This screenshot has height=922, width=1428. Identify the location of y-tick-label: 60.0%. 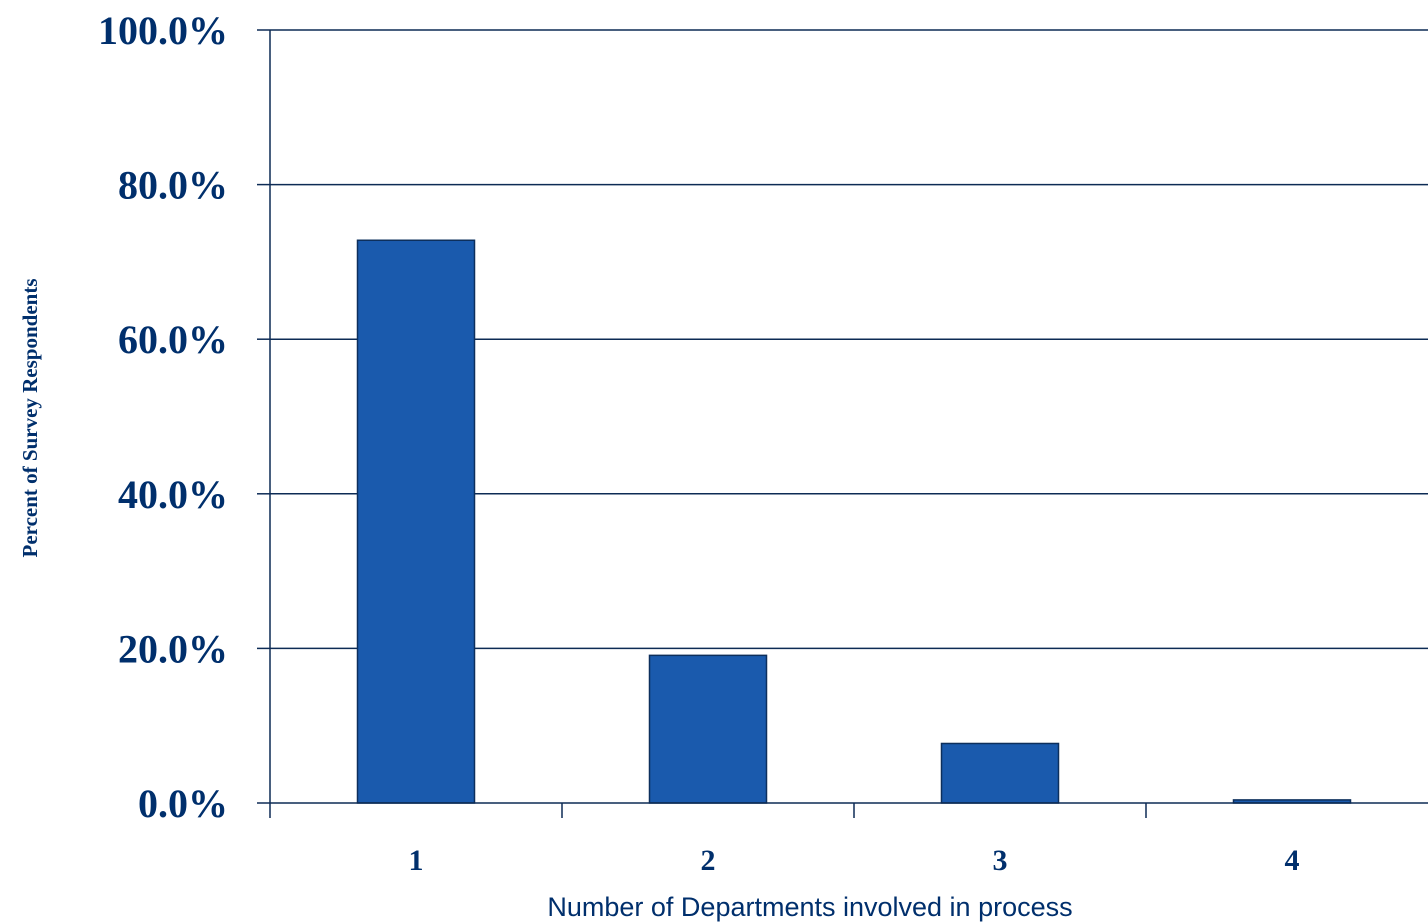
(173, 339).